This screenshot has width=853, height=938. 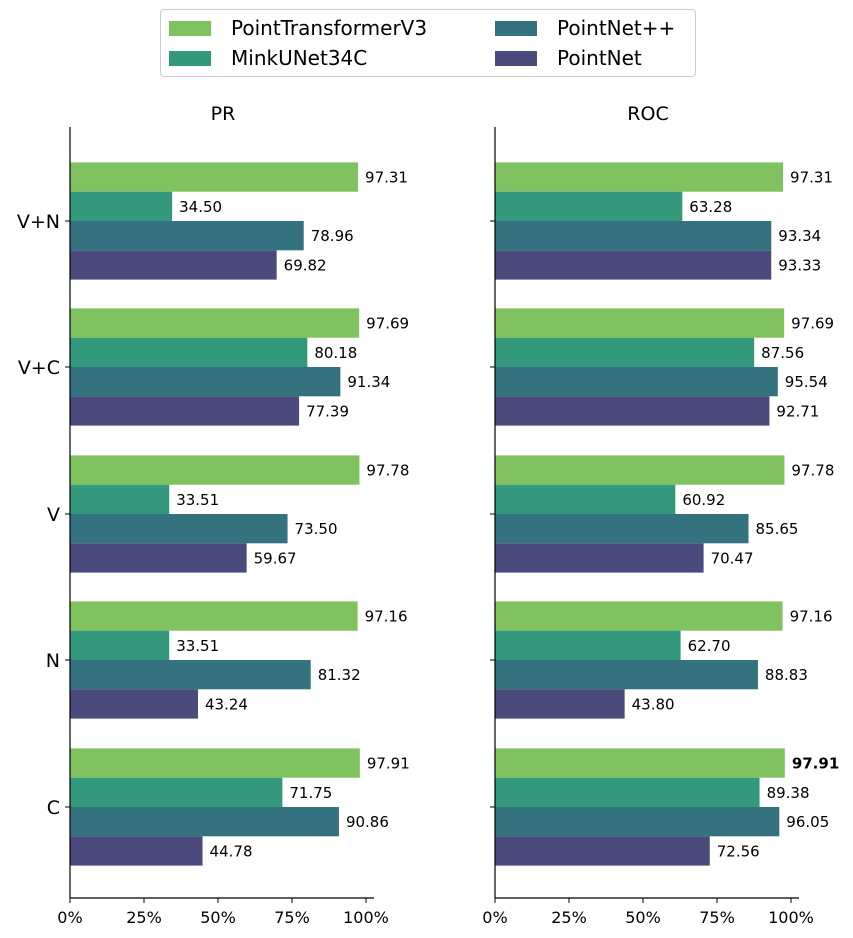 What do you see at coordinates (799, 265) in the screenshot?
I see `data-label: 93.33` at bounding box center [799, 265].